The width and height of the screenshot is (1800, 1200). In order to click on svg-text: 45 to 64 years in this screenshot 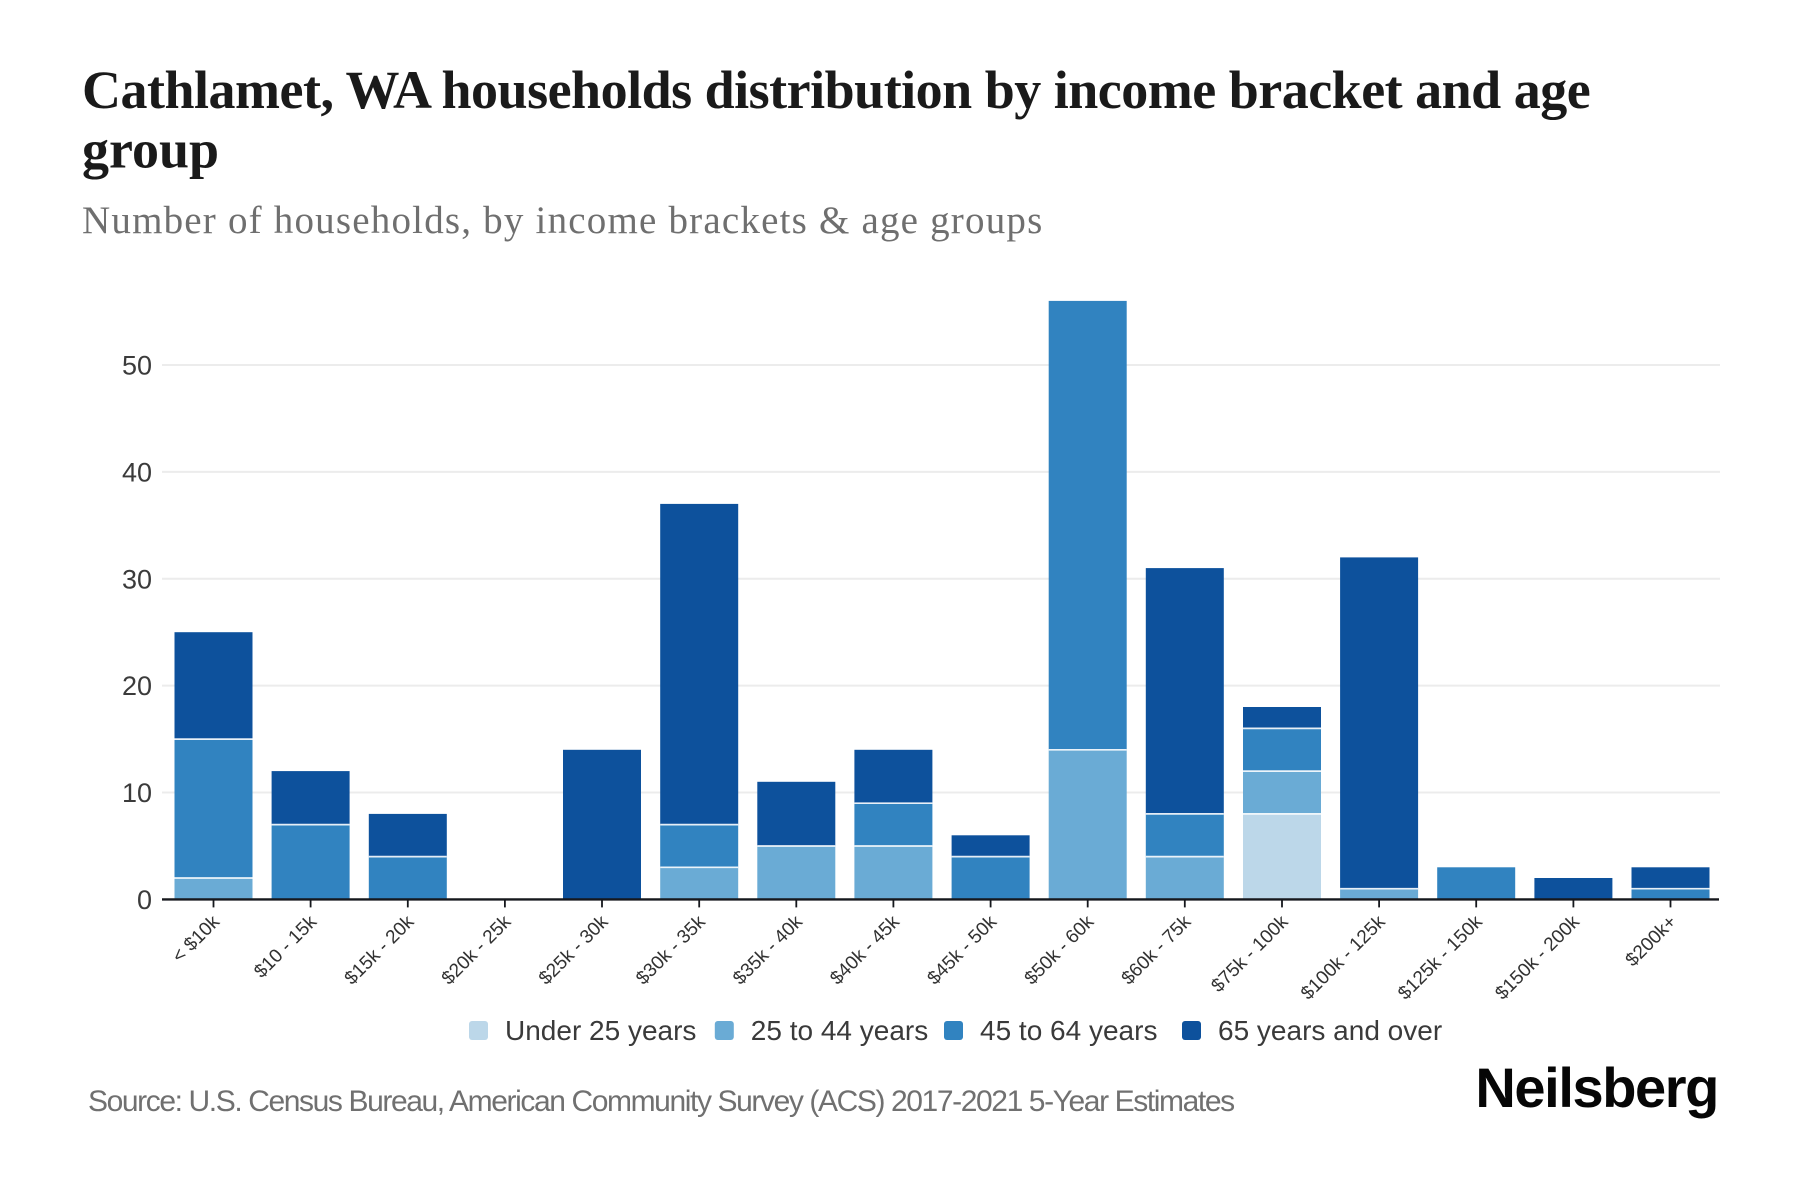, I will do `click(1068, 1030)`.